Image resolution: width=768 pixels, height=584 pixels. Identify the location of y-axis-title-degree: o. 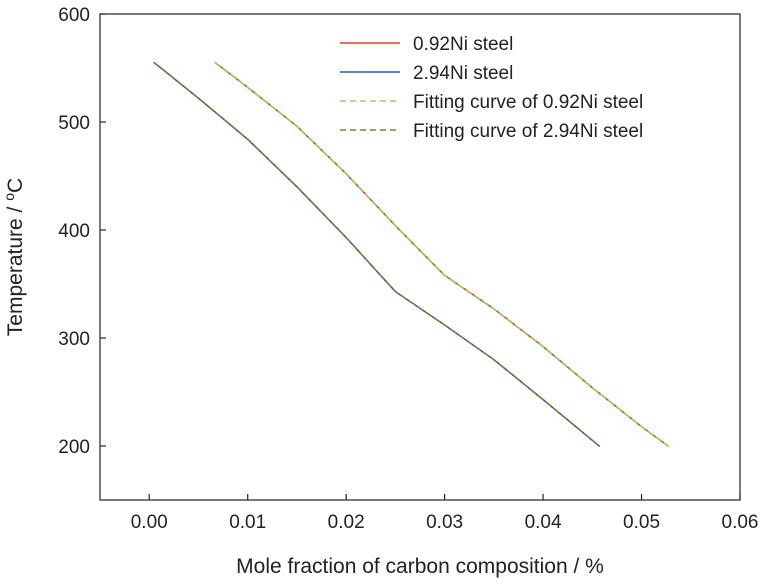
(9, 197).